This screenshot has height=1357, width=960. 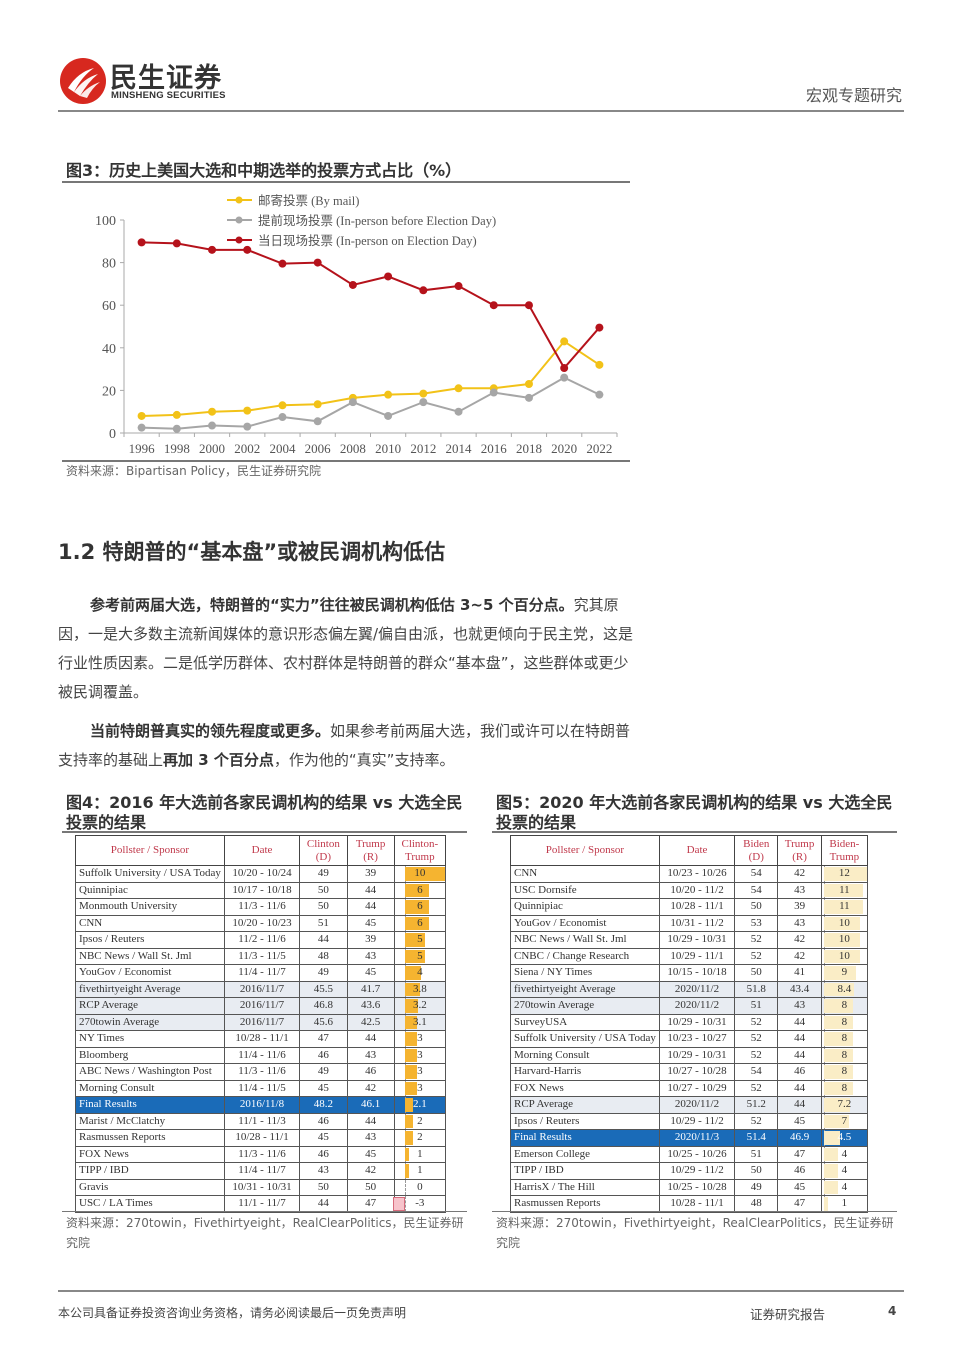 I want to click on cell-date: 11/4 - 11/5, so click(x=262, y=1088).